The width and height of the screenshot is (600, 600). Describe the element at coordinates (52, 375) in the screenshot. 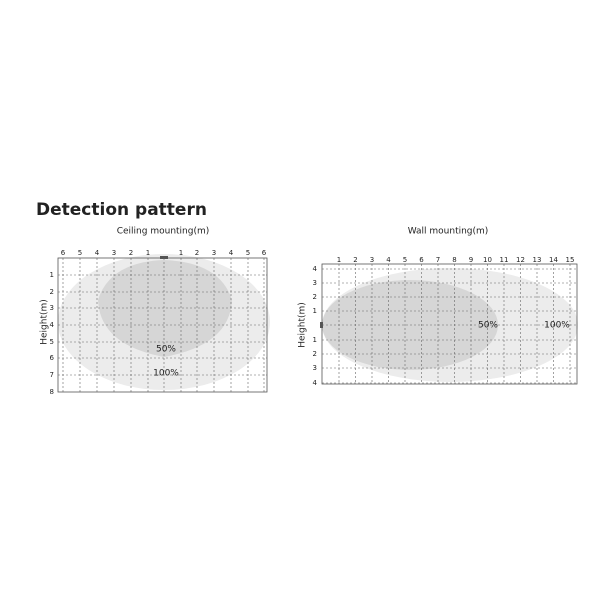

I see `left-tick: 7` at that location.